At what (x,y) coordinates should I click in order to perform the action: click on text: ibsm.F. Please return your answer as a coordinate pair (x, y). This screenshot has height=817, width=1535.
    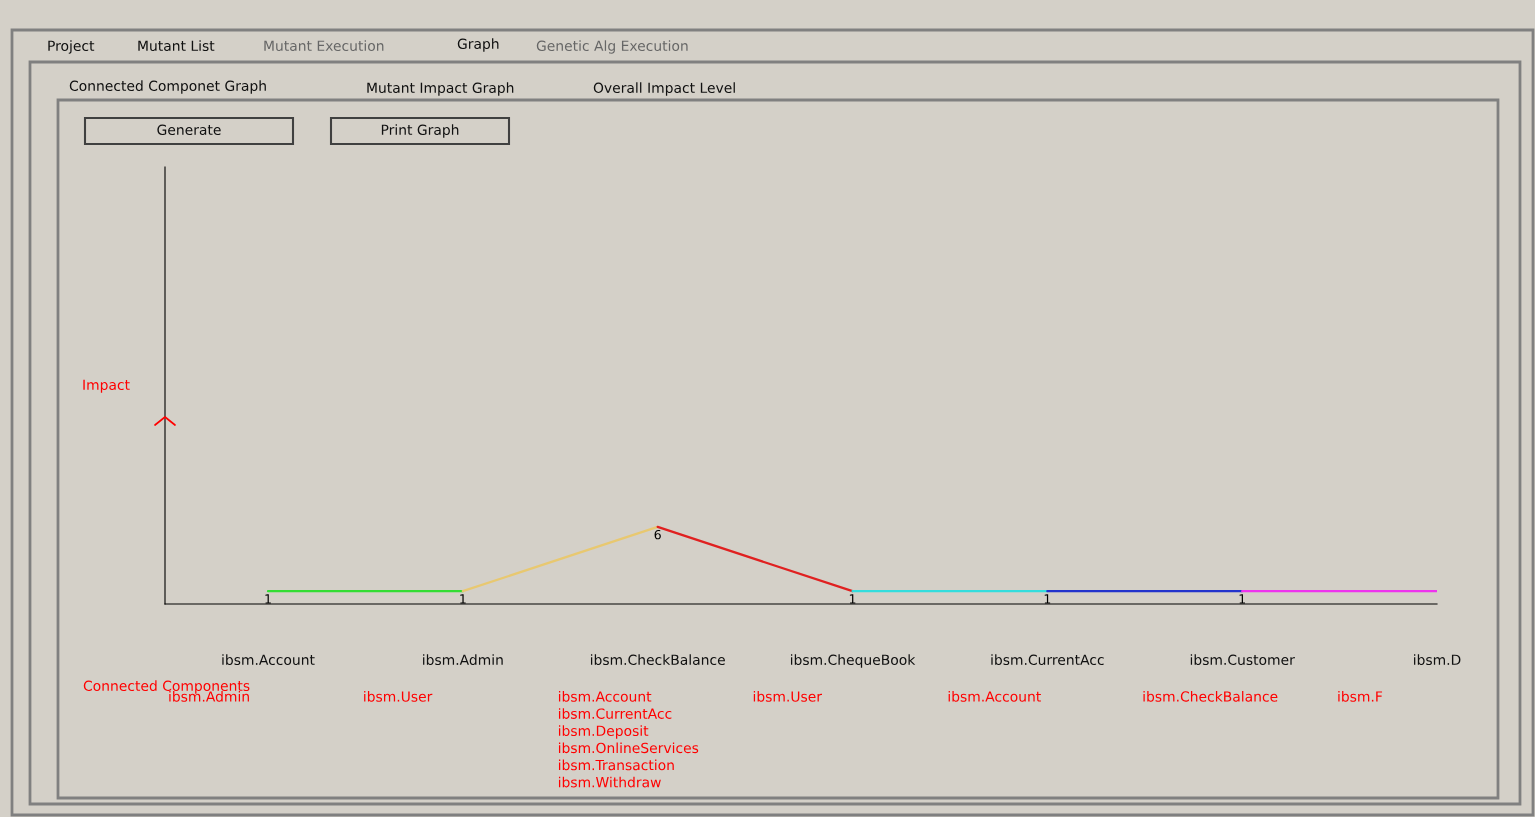
    Looking at the image, I should click on (1360, 696).